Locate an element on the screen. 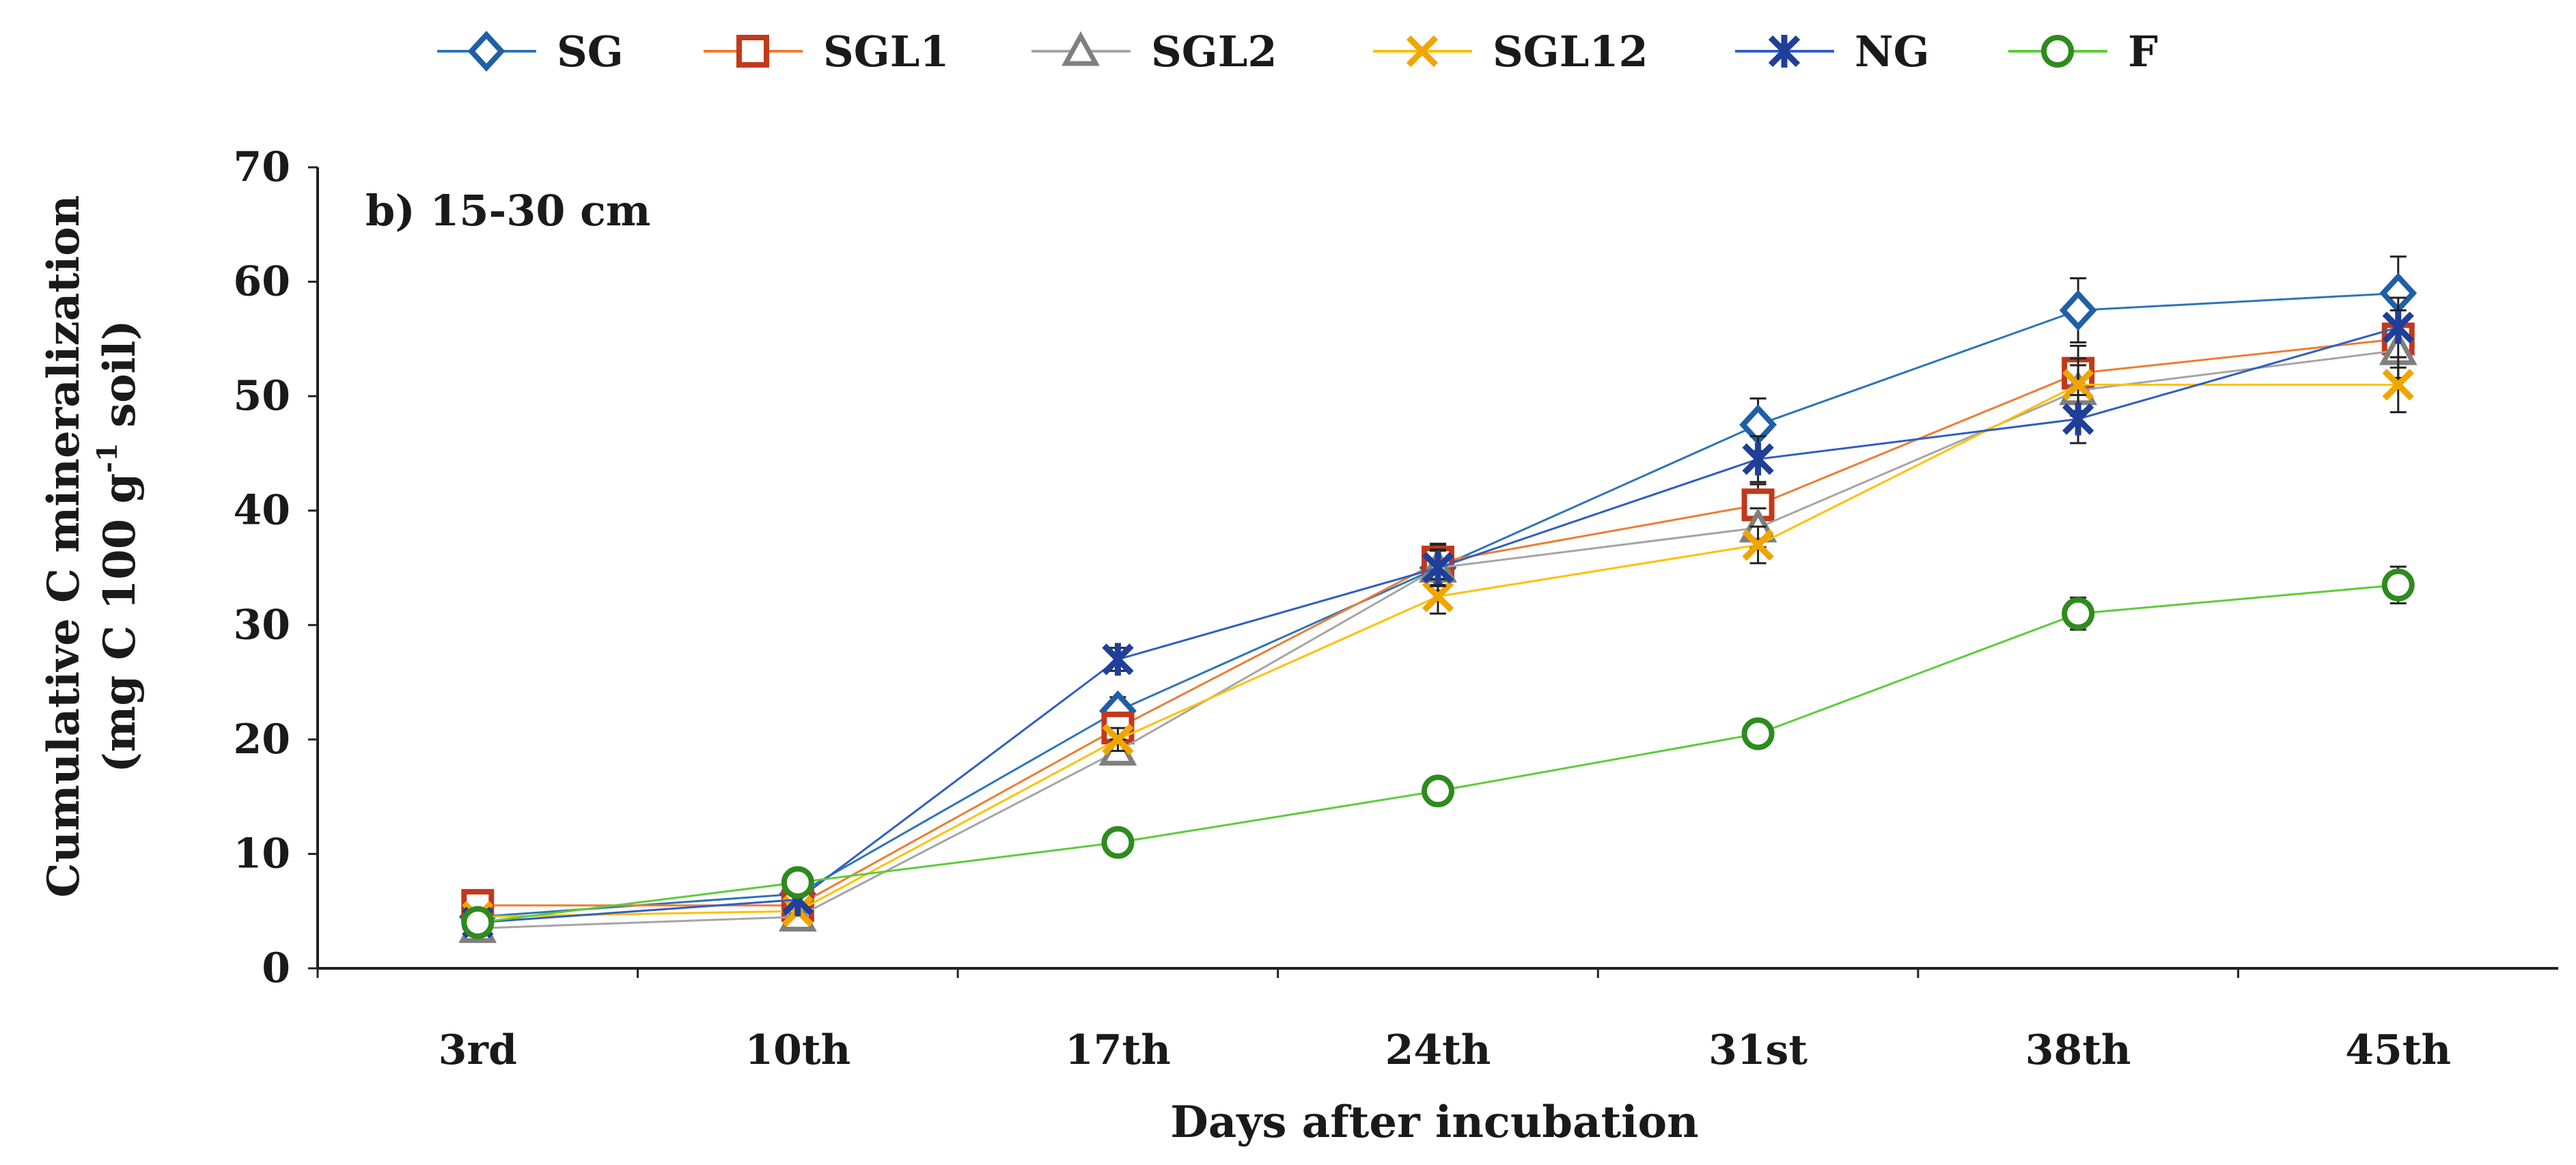 The height and width of the screenshot is (1165, 2576). legend-item-f: F is located at coordinates (2083, 52).